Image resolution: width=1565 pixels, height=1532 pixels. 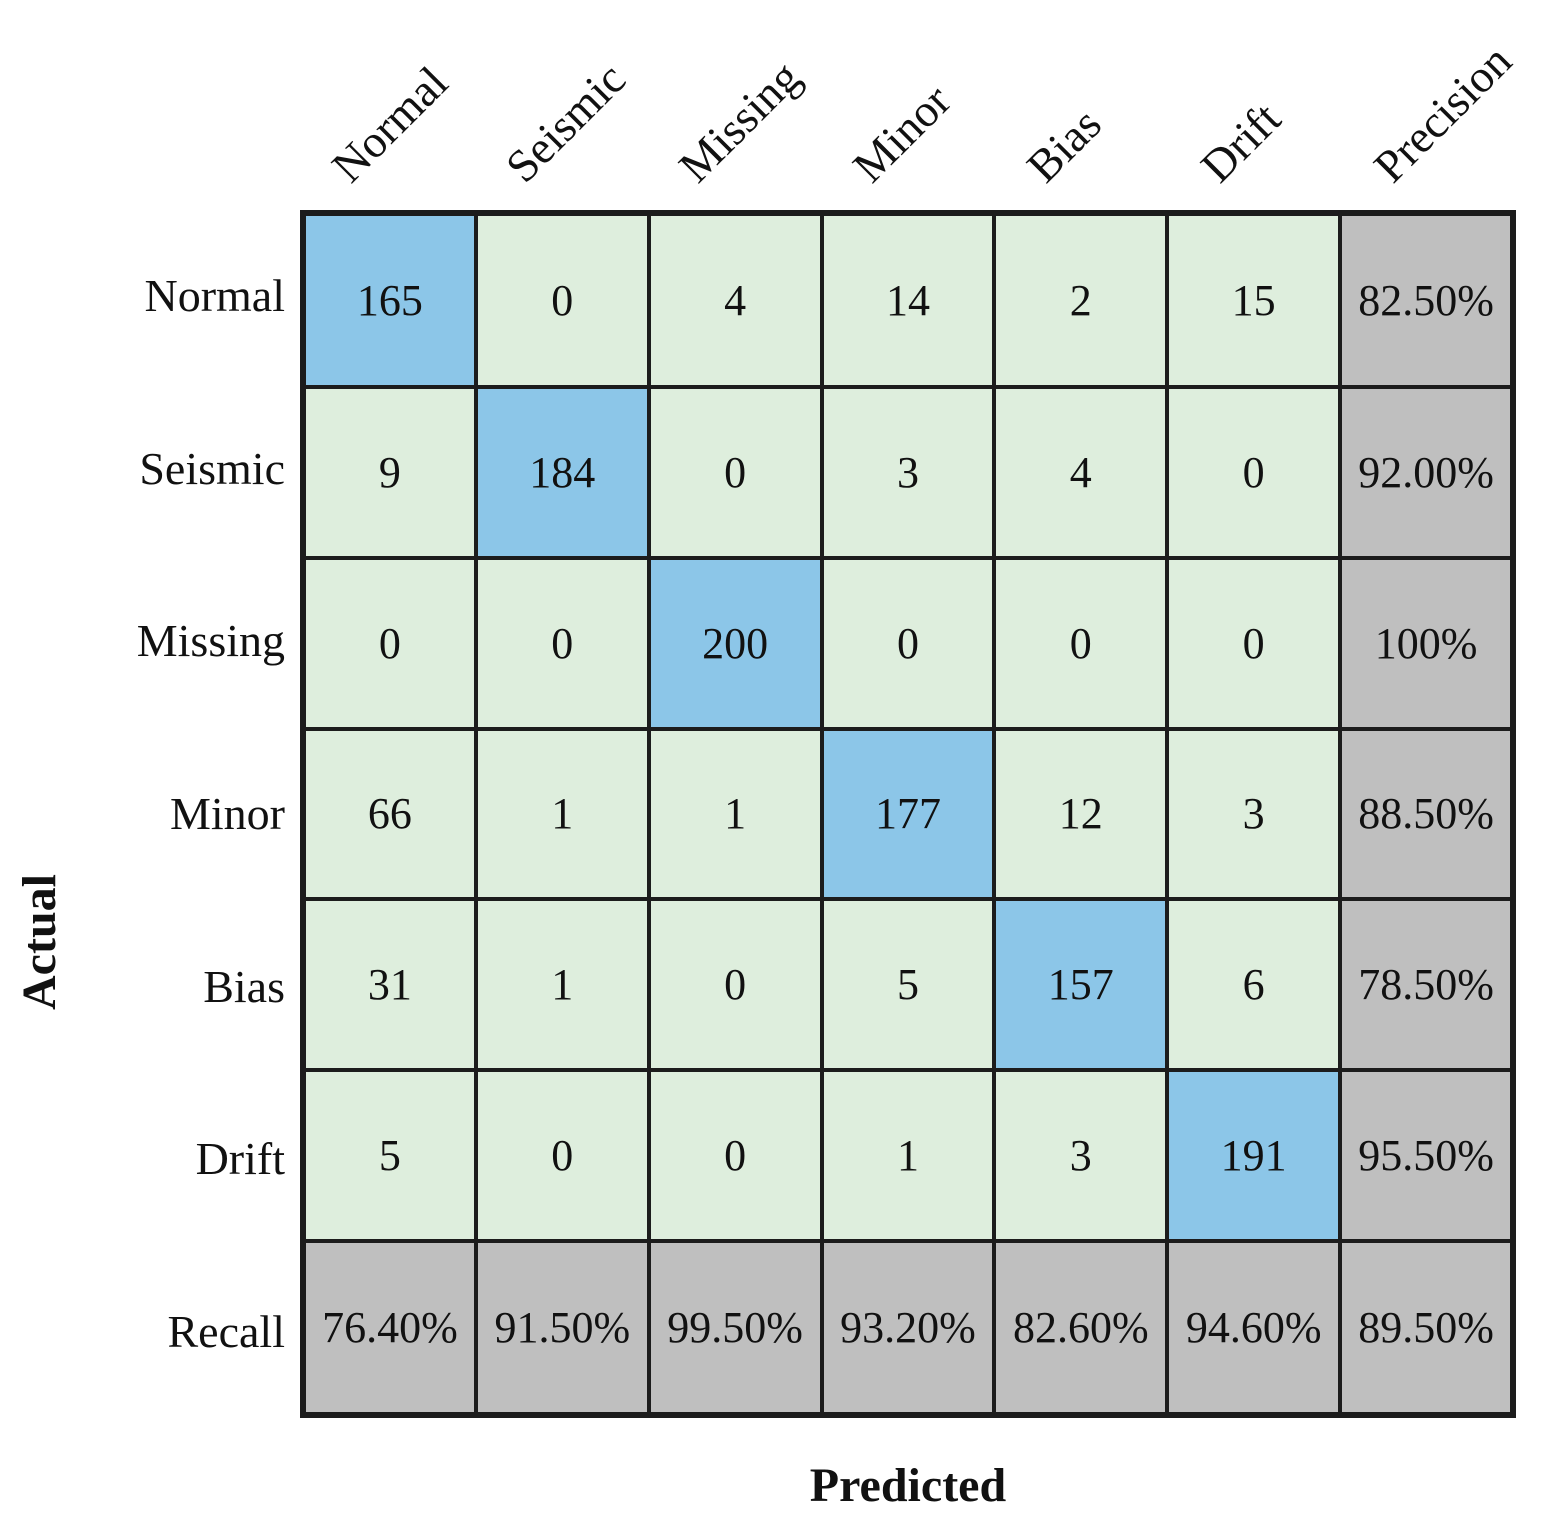 What do you see at coordinates (389, 472) in the screenshot?
I see `cell-seismic-normal: 9` at bounding box center [389, 472].